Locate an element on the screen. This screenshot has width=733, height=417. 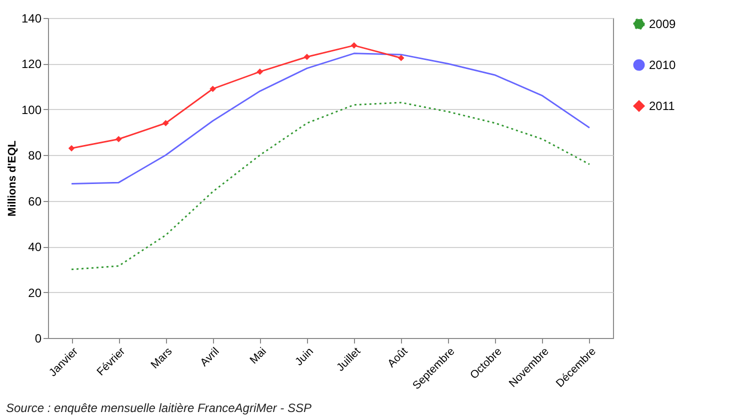
x-tick-label: Juin is located at coordinates (304, 357).